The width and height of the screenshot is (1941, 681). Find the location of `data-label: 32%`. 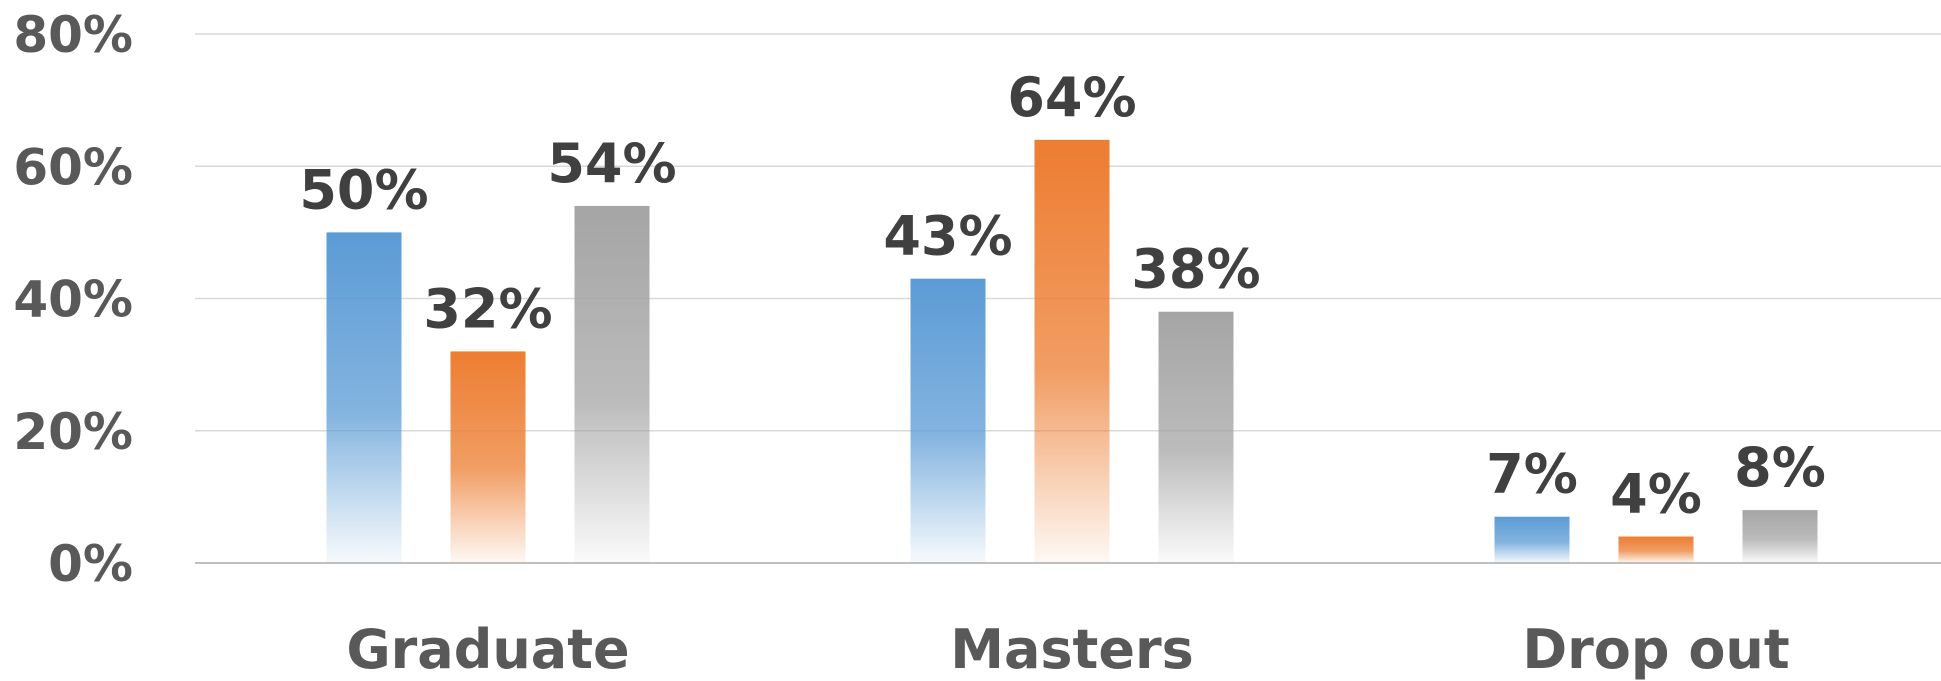

data-label: 32% is located at coordinates (487, 308).